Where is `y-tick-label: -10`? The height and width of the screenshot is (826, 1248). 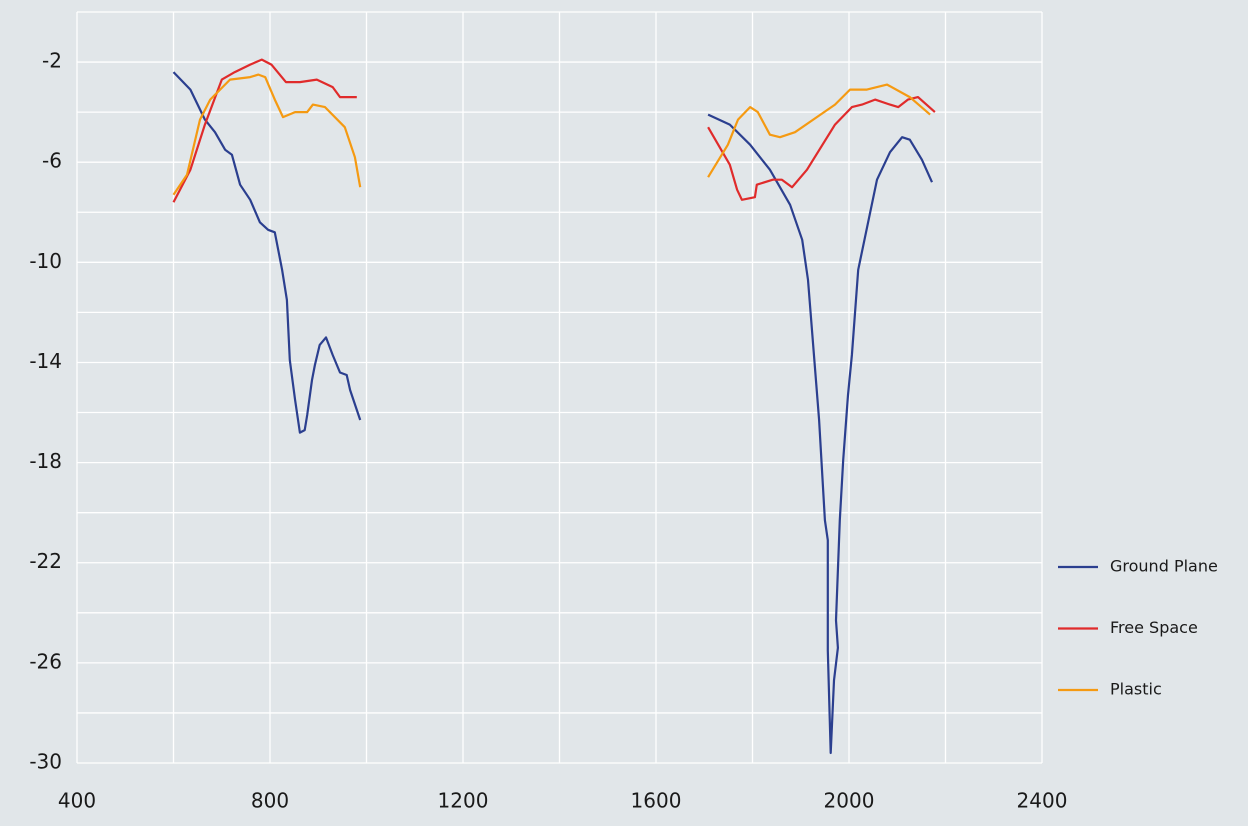
y-tick-label: -10 is located at coordinates (45, 261).